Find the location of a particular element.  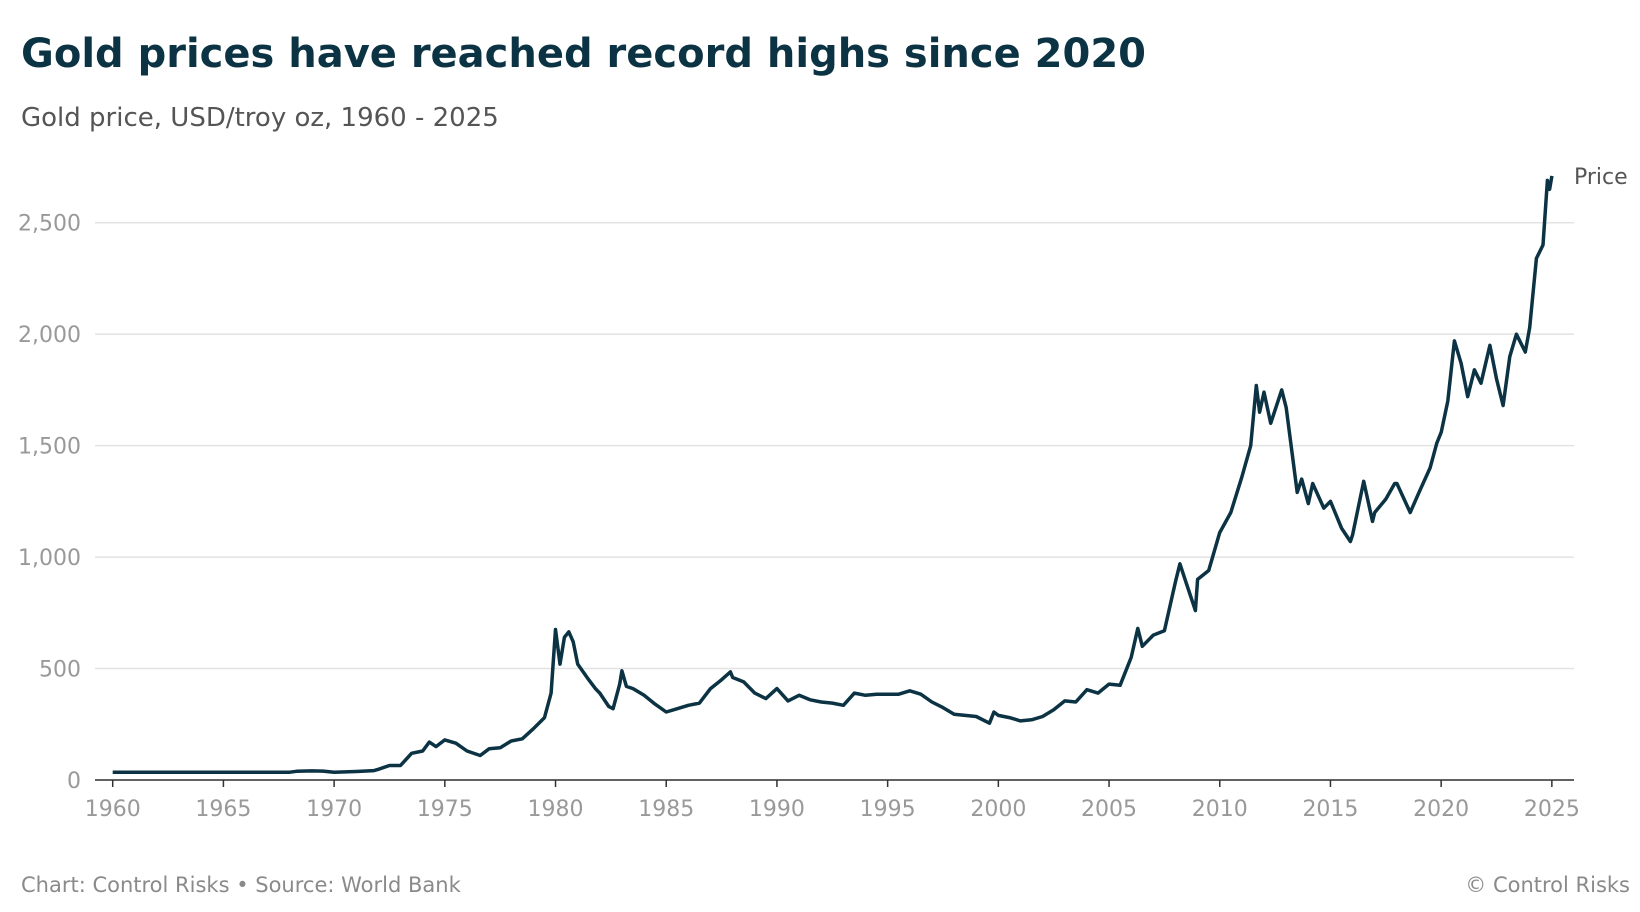

x-tick-label: 1995 is located at coordinates (888, 809).